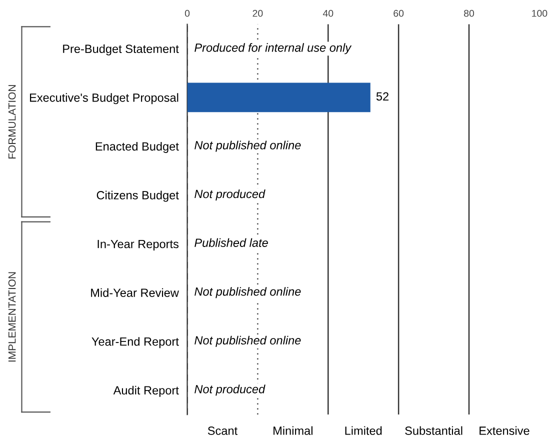 The width and height of the screenshot is (559, 441). I want to click on y-tick-label: Audit Report, so click(146, 391).